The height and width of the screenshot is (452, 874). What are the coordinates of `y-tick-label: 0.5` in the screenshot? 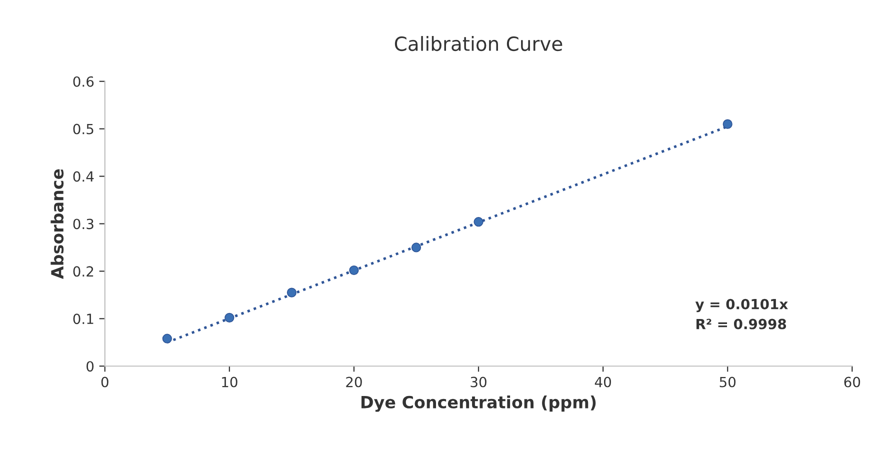 It's located at (83, 129).